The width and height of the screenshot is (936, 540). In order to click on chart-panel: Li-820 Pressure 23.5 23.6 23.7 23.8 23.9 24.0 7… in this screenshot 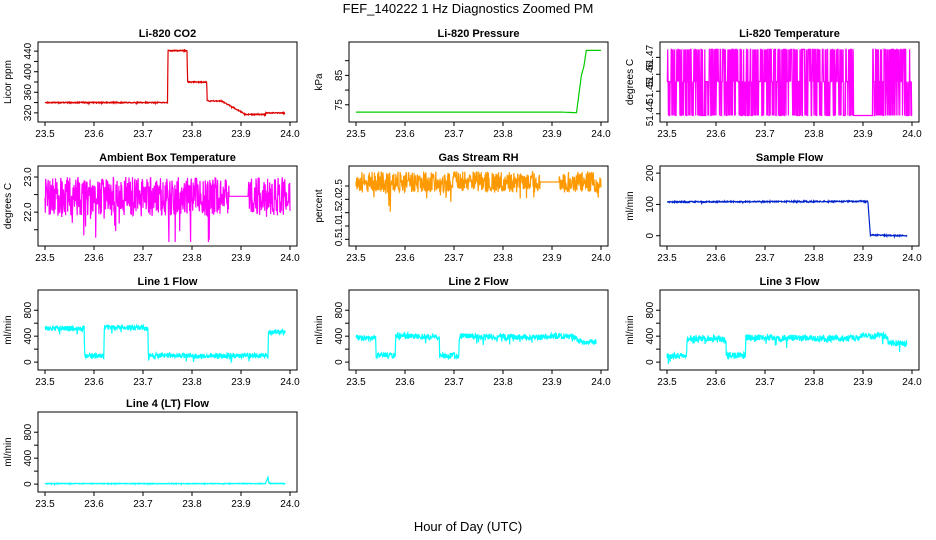, I will do `click(462, 84)`.